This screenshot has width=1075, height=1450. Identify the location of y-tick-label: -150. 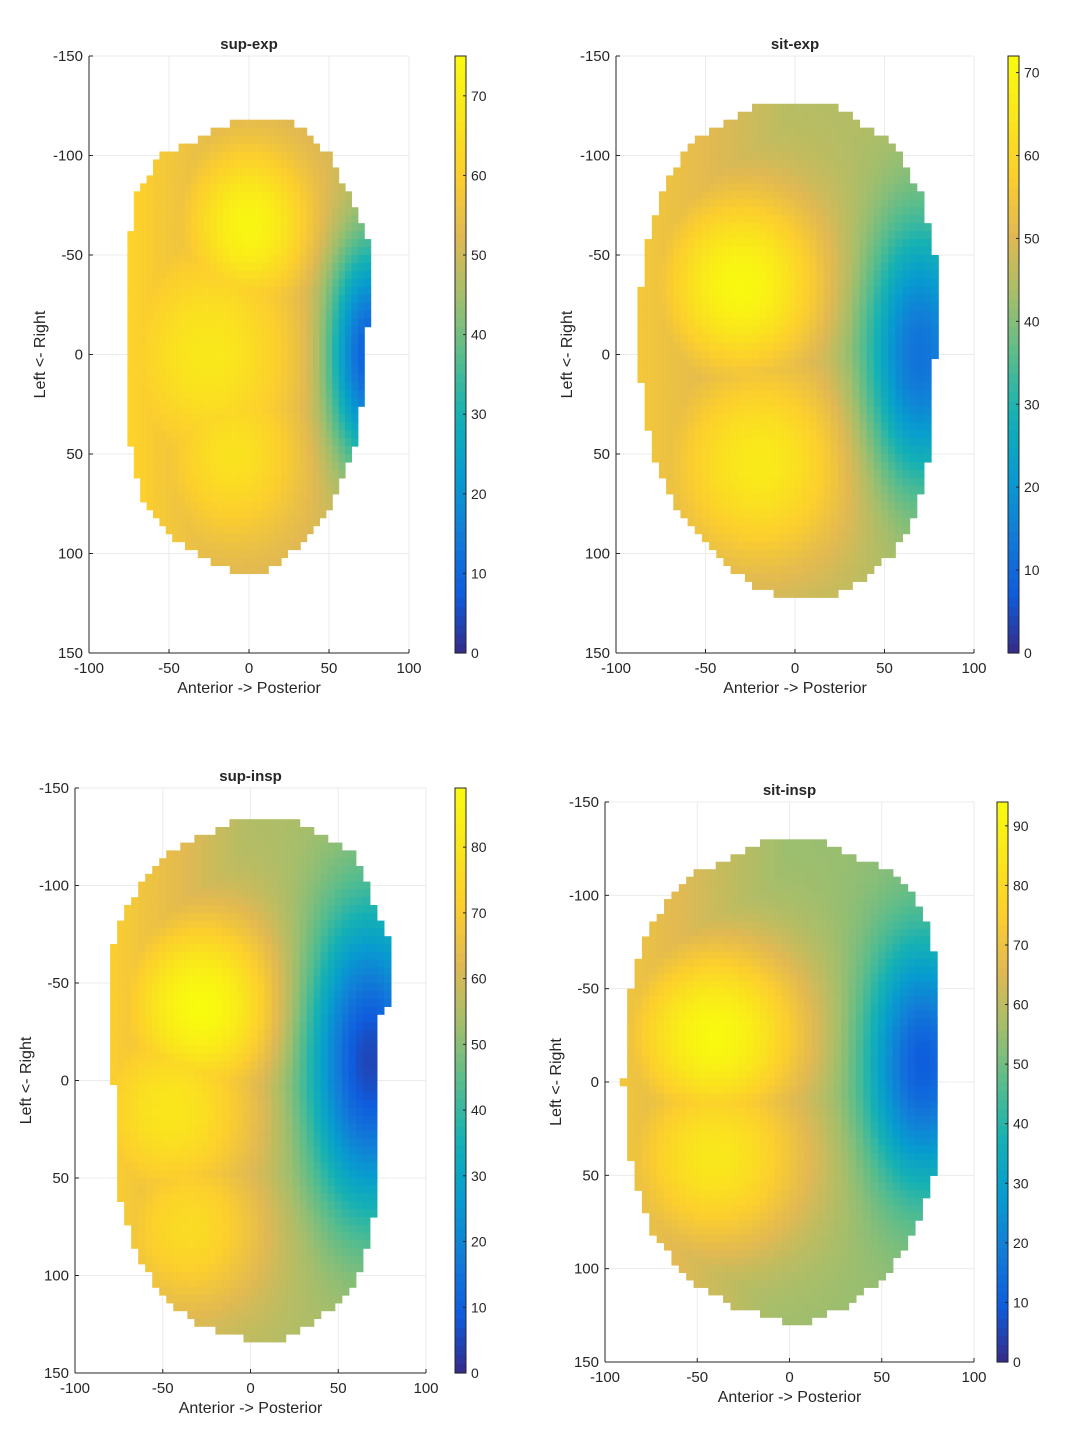
(595, 56).